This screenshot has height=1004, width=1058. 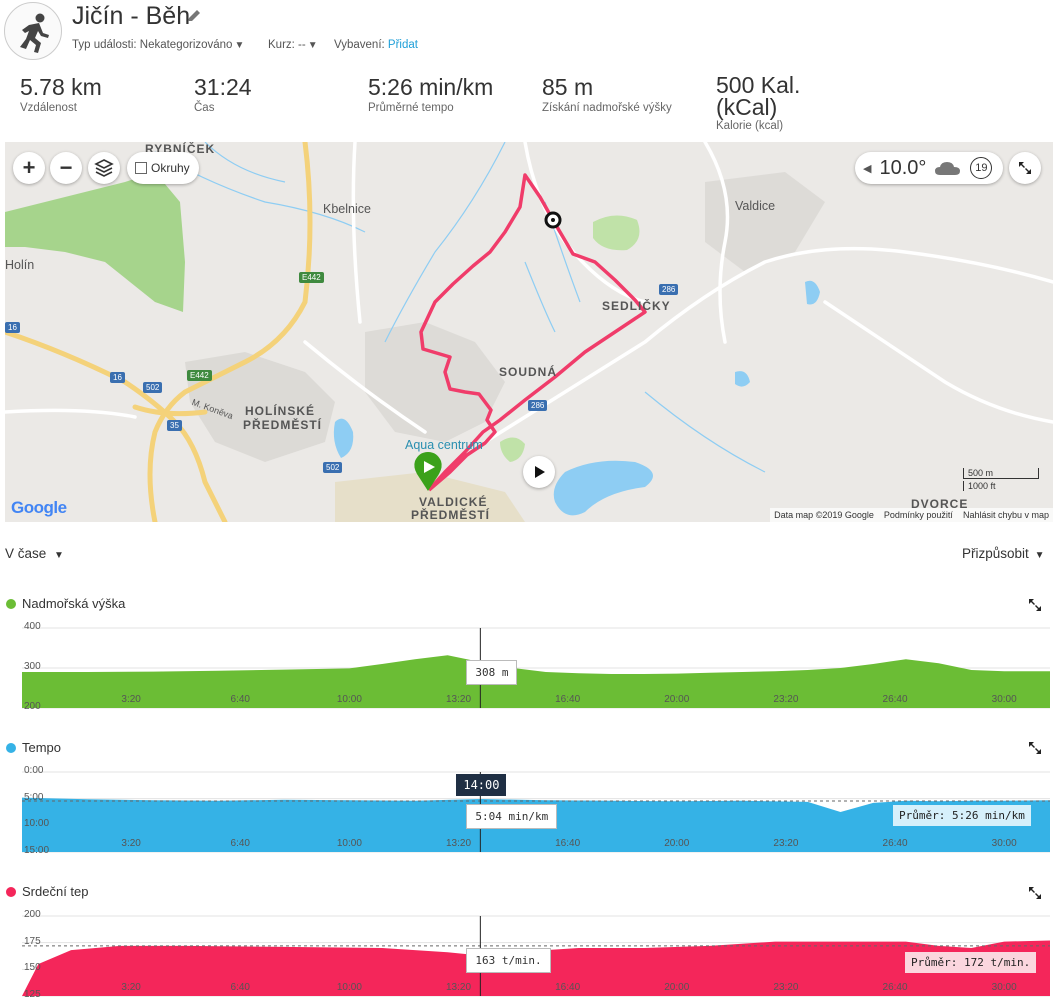 What do you see at coordinates (11, 603) in the screenshot?
I see `elevation-legend-dot` at bounding box center [11, 603].